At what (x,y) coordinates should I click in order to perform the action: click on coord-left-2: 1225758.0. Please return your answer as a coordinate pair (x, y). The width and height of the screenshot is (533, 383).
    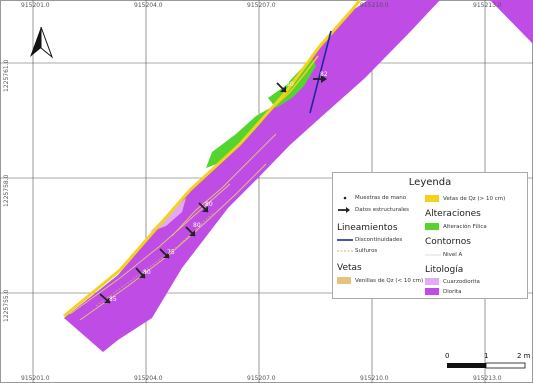
    Looking at the image, I should click on (6, 190).